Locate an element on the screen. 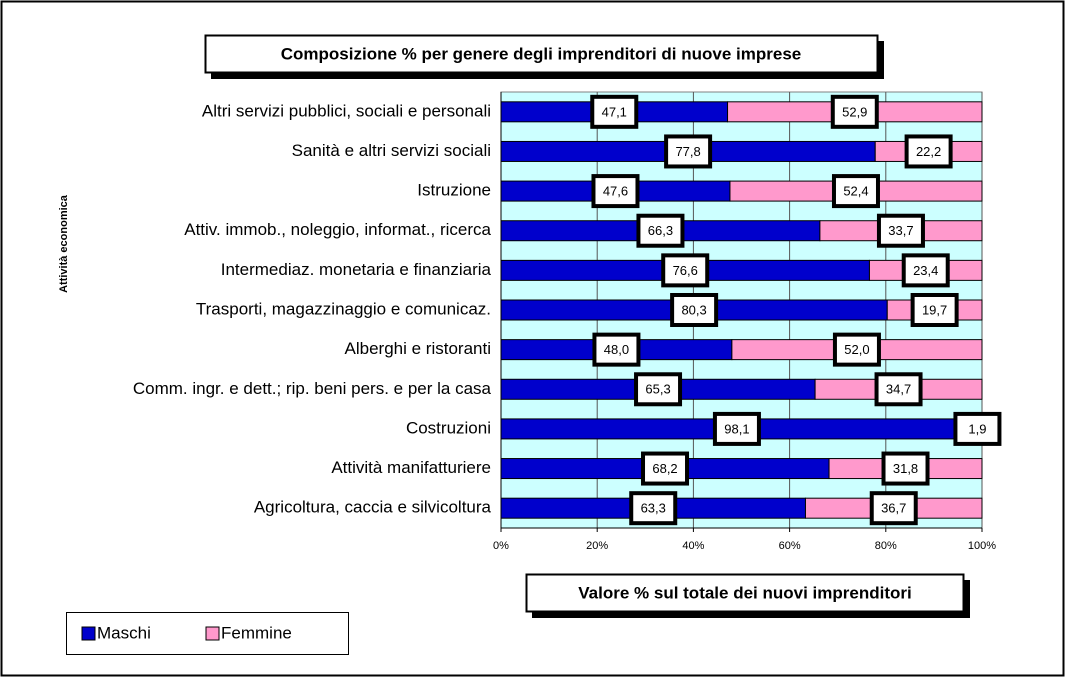 The height and width of the screenshot is (678, 1066). data-label: 52,0 is located at coordinates (856, 349).